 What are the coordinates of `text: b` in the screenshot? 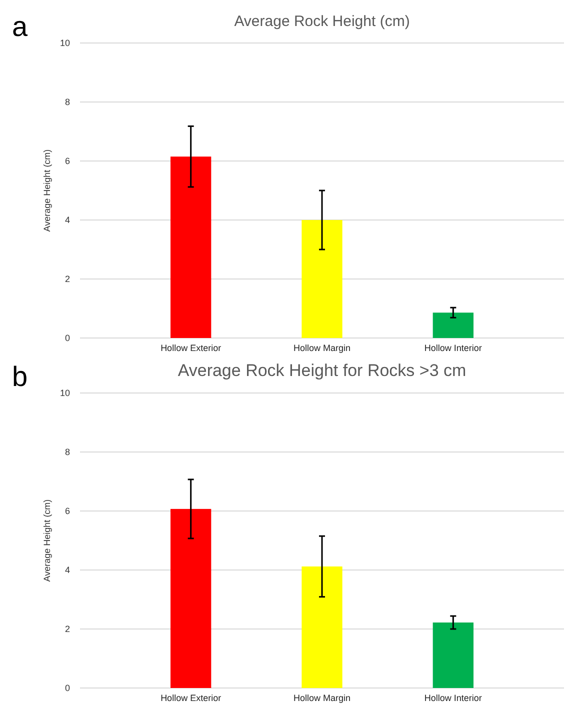 It's located at (20, 376).